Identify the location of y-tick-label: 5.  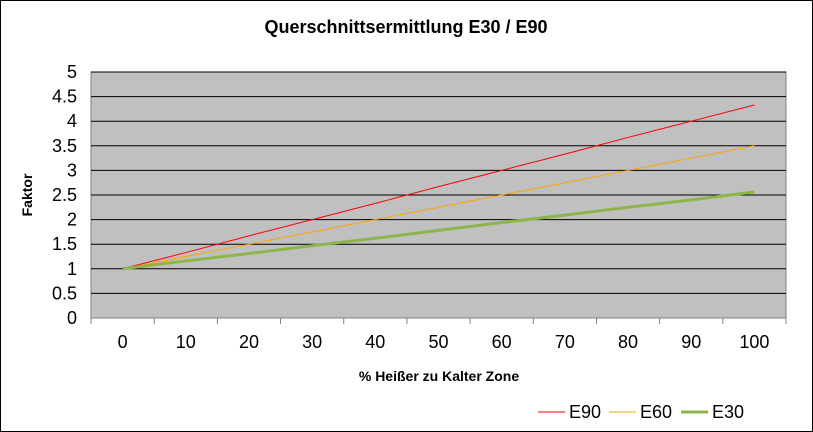
(72, 72).